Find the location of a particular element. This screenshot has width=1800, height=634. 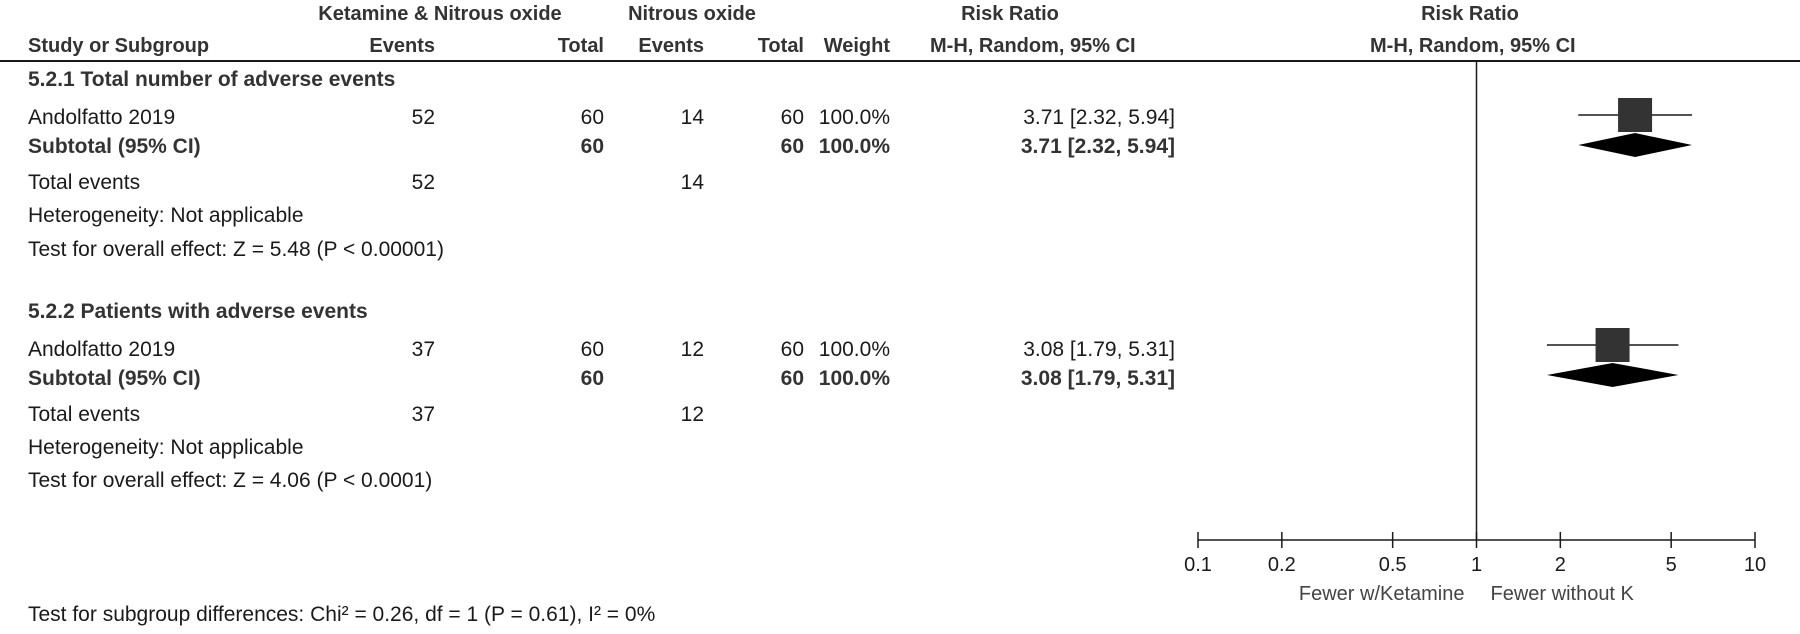

events2-header: Events is located at coordinates (671, 46).